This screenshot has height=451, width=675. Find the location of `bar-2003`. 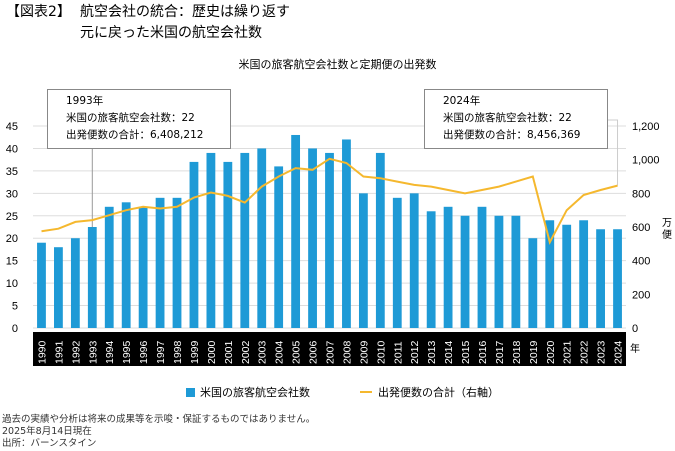

bar-2003 is located at coordinates (262, 238).